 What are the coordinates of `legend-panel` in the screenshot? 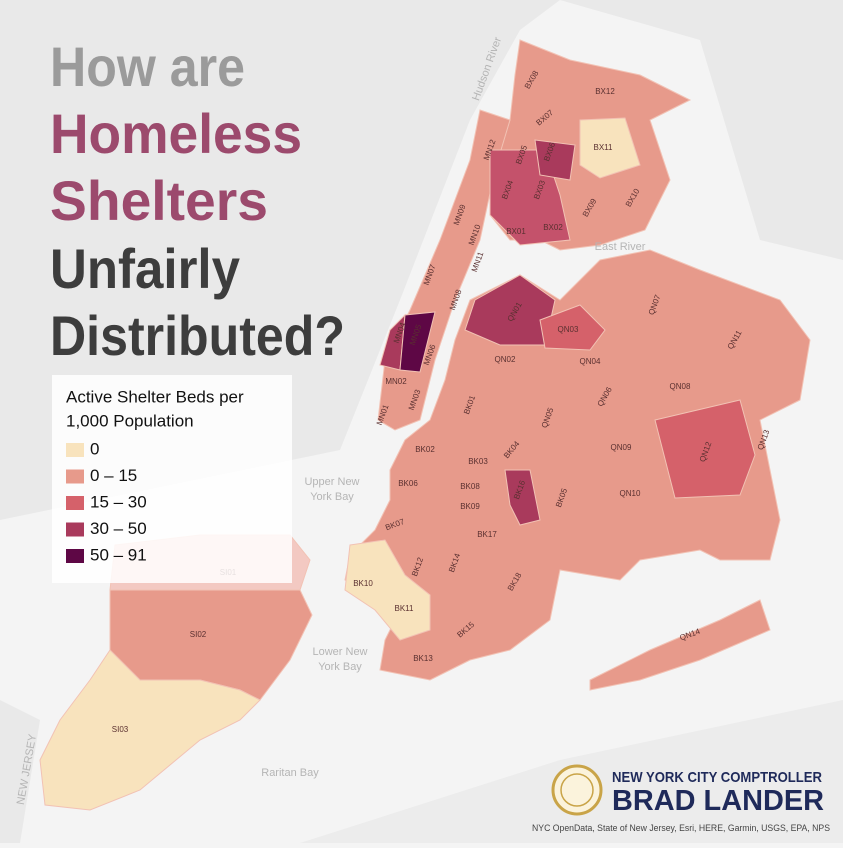 It's located at (172, 479).